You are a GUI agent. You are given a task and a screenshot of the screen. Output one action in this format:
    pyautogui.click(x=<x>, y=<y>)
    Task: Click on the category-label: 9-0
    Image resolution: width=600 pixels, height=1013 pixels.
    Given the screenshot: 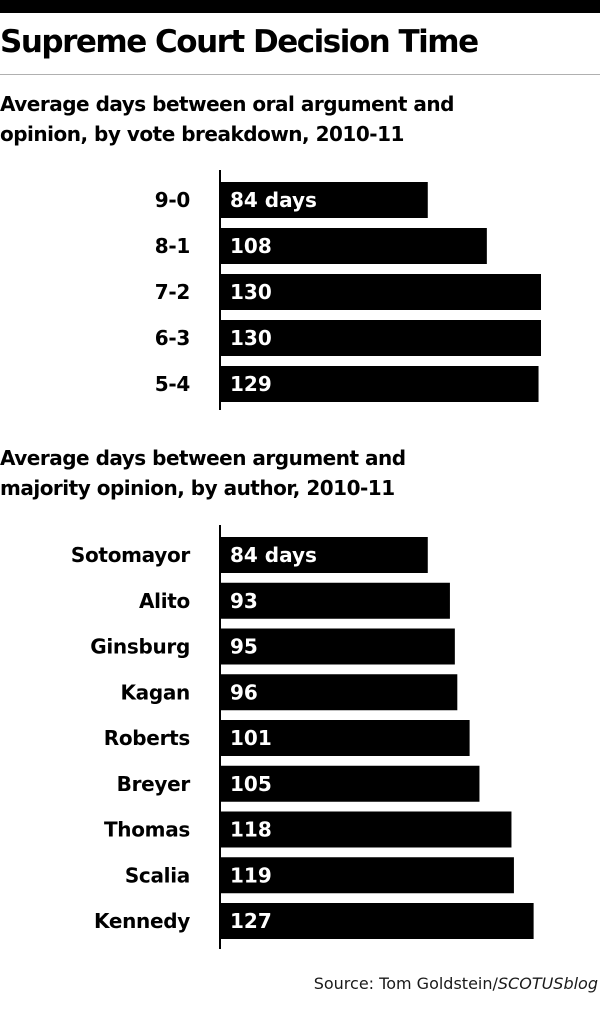 What is the action you would take?
    pyautogui.click(x=172, y=200)
    